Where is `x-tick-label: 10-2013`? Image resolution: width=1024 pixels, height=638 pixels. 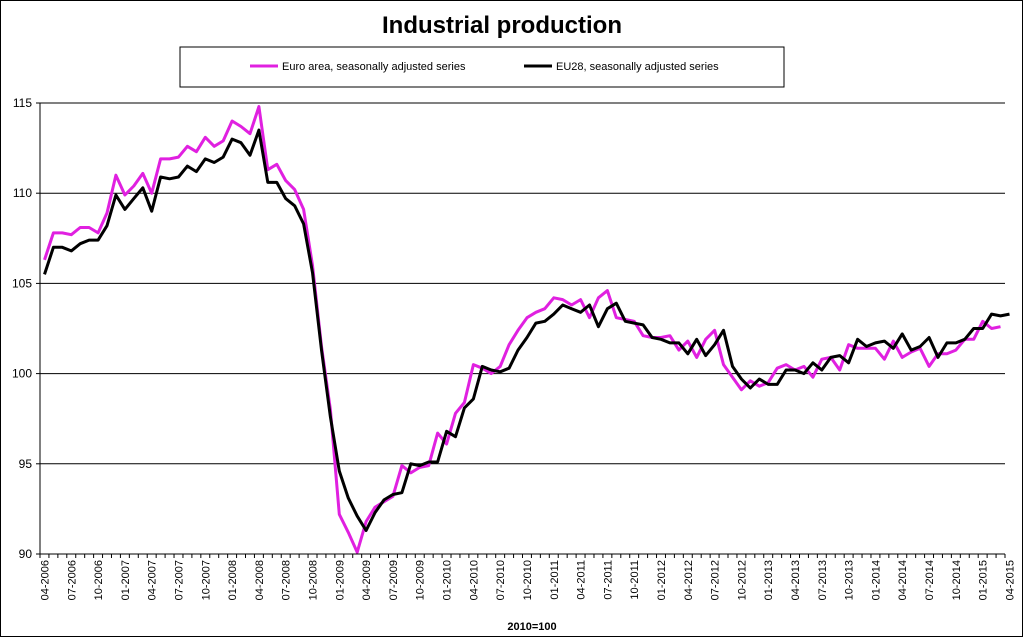 x-tick-label: 10-2013 is located at coordinates (850, 580).